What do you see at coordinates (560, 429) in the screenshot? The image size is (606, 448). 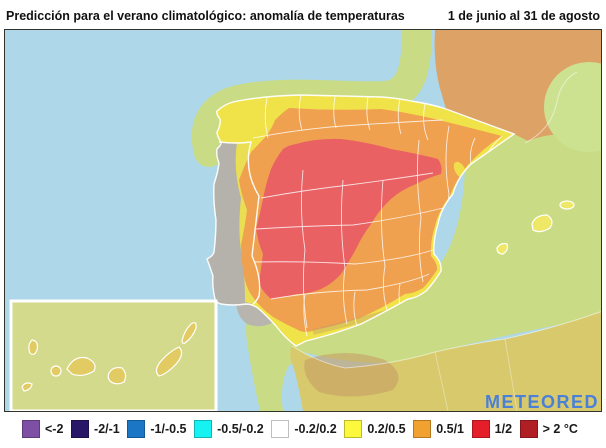 I see `legend-label: > 2 °C` at bounding box center [560, 429].